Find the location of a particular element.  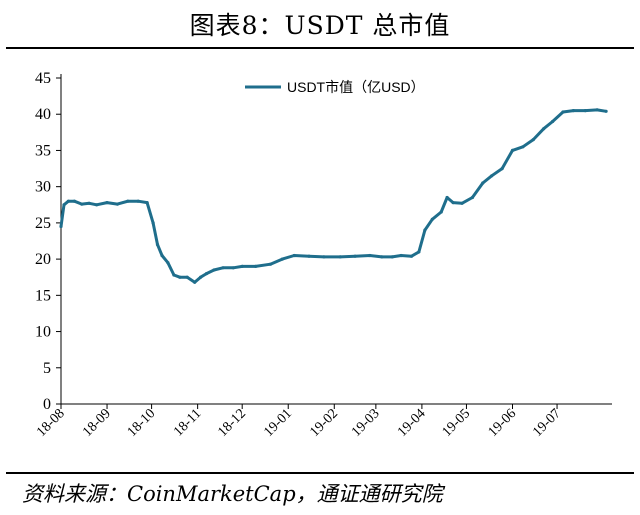

y-tick-label: 25 is located at coordinates (43, 223).